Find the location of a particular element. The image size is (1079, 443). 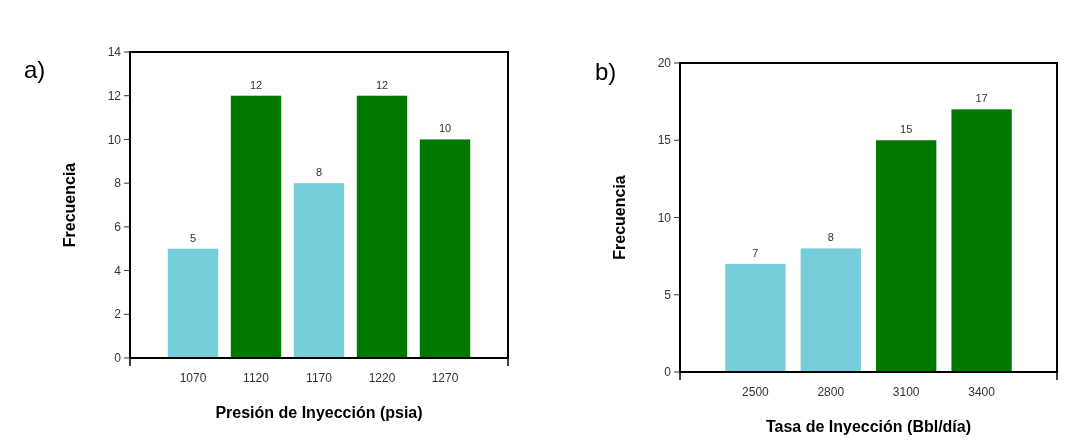

y-tick-label: 6 is located at coordinates (118, 227).